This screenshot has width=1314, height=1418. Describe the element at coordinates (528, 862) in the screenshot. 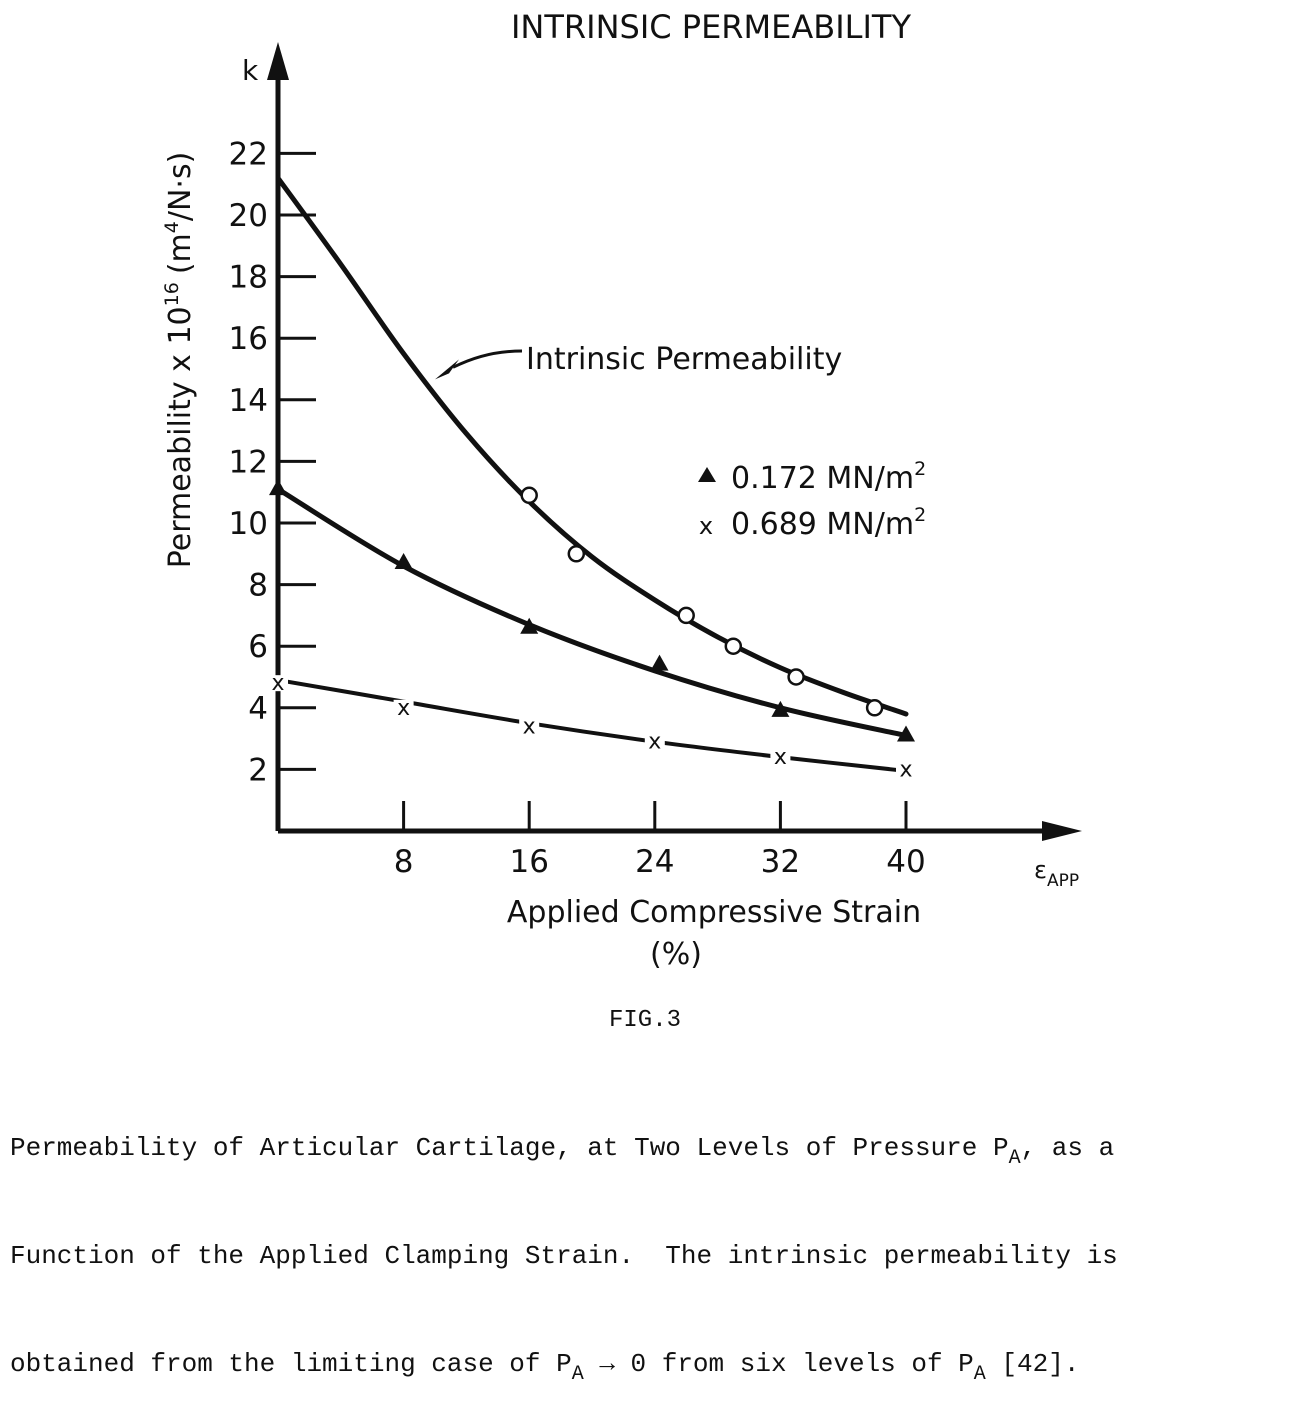

I see `x-tick-label: 16` at that location.